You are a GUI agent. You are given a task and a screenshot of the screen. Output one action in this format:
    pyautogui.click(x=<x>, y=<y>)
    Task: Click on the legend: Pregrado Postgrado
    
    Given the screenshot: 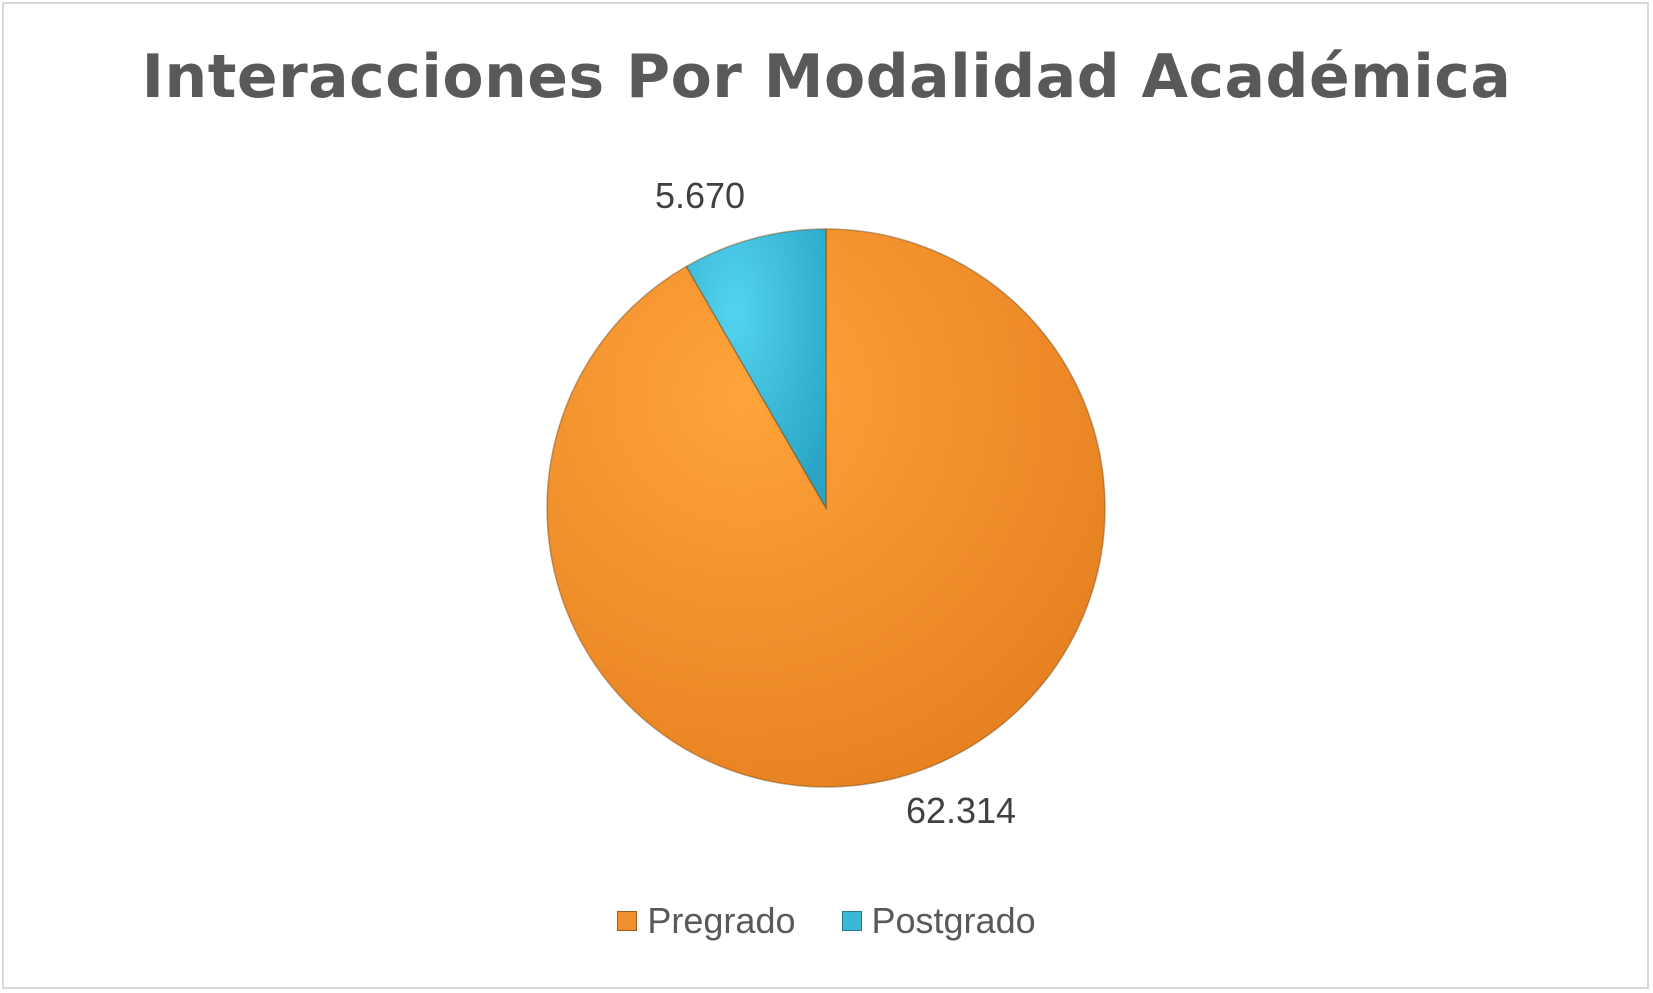 What is the action you would take?
    pyautogui.click(x=826, y=921)
    